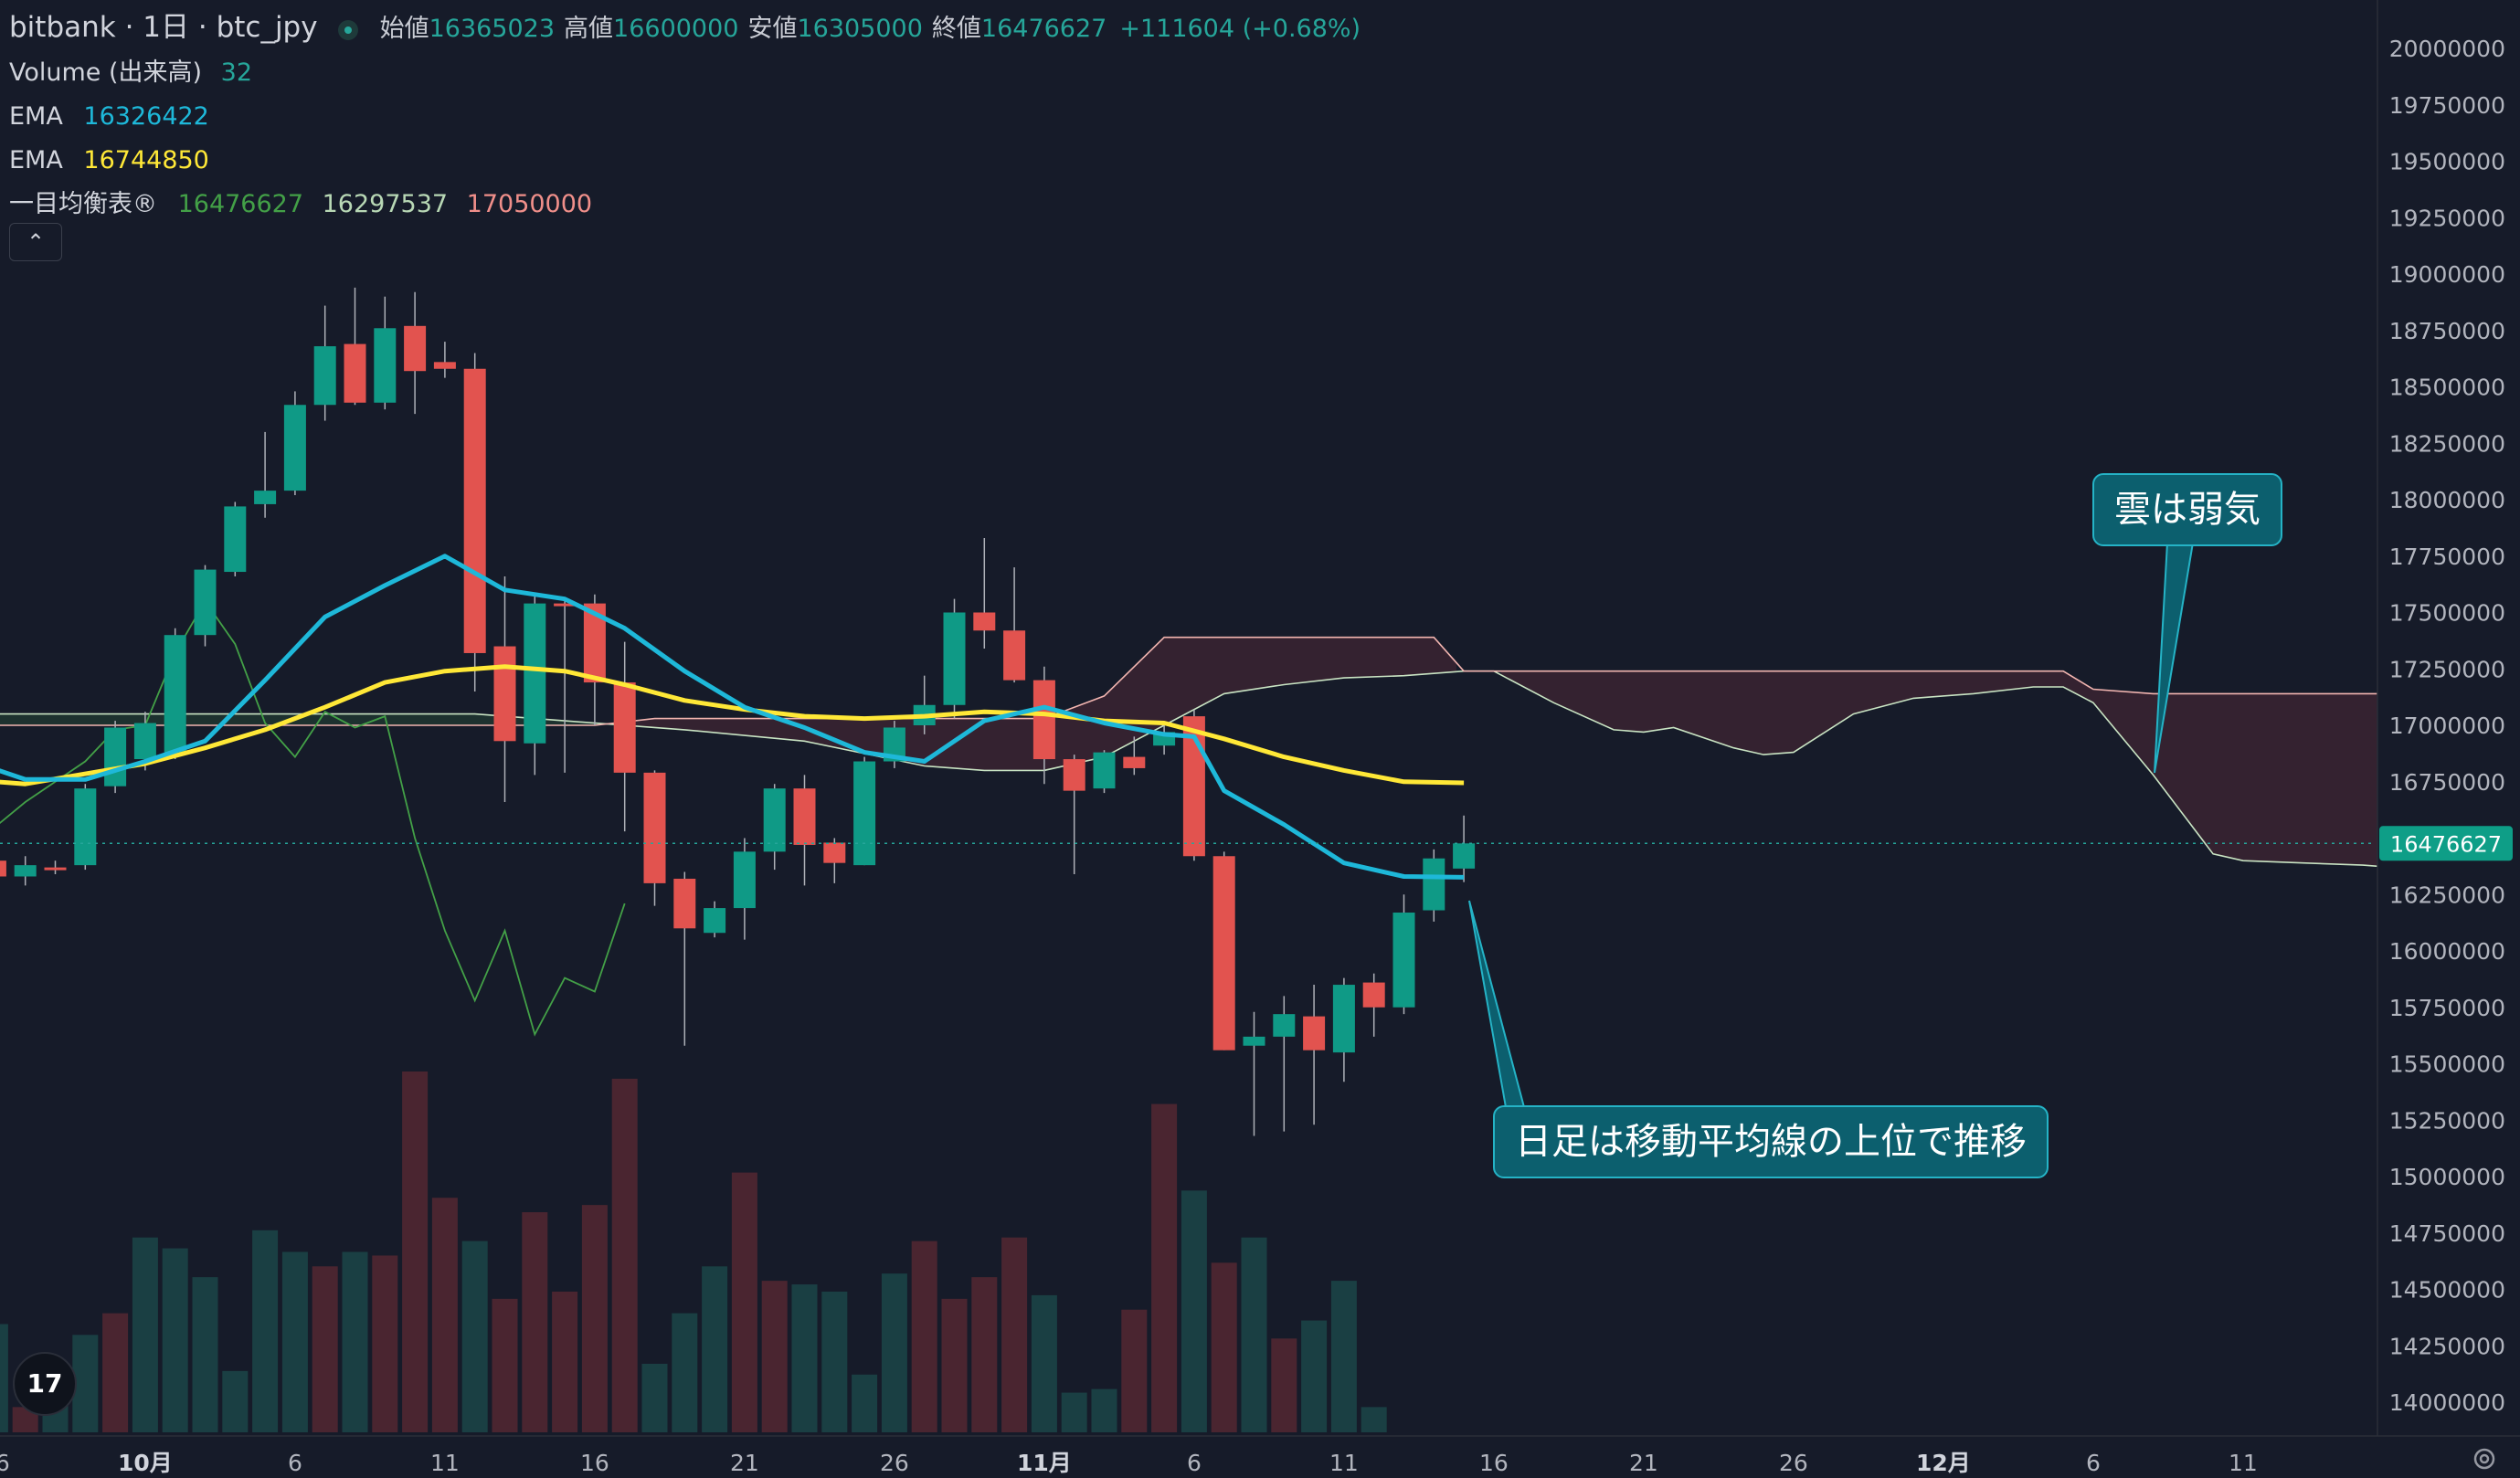 This screenshot has height=1478, width=2520. What do you see at coordinates (2447, 1346) in the screenshot?
I see `price-tick-label: 14250000` at bounding box center [2447, 1346].